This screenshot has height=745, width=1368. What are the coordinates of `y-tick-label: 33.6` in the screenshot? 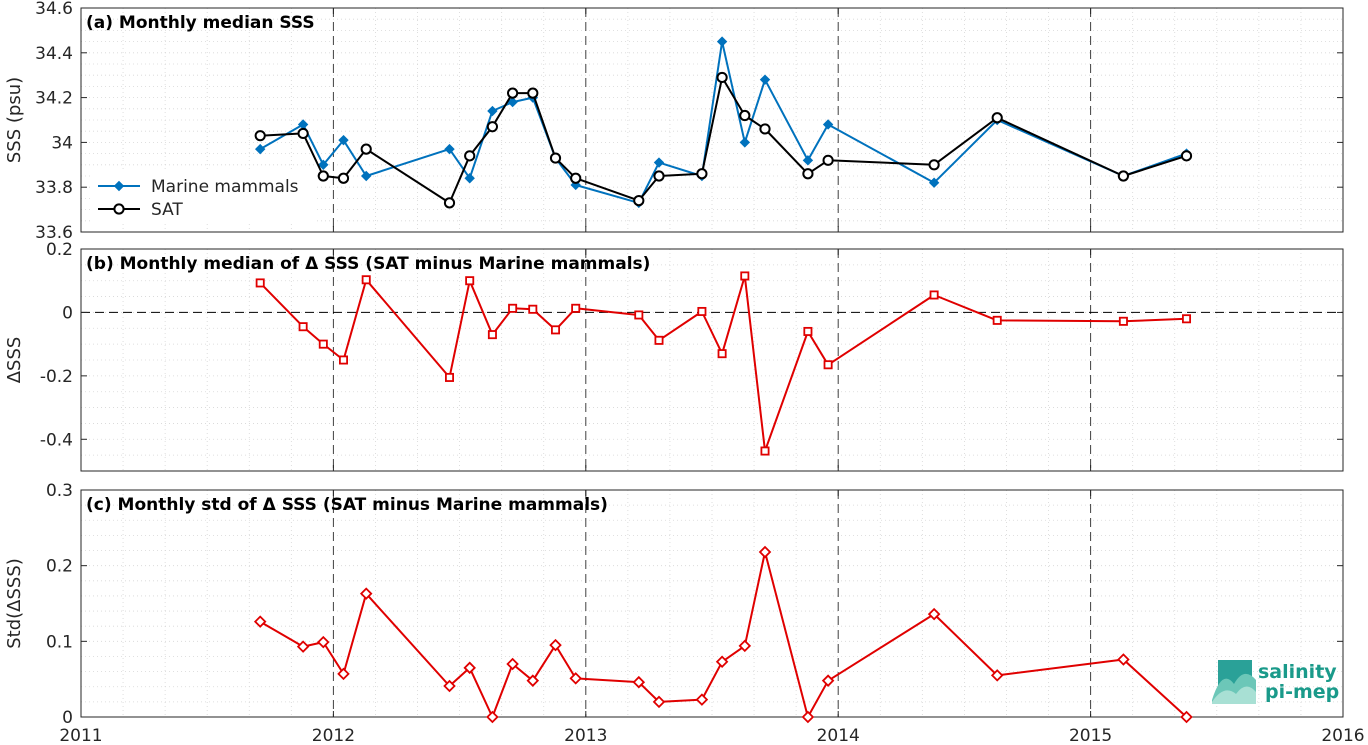 It's located at (54, 233).